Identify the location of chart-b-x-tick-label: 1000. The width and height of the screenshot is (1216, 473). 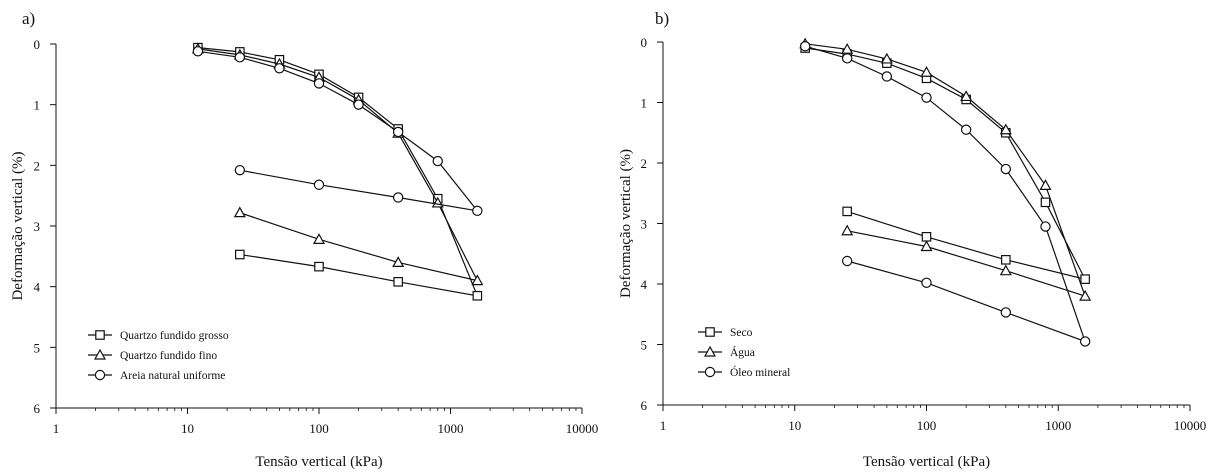
(1058, 425).